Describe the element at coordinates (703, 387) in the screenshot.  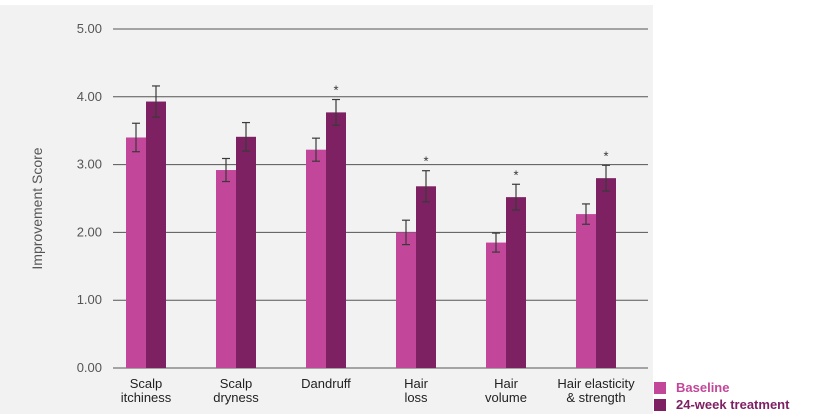
I see `legend-label-baseline: Baseline` at that location.